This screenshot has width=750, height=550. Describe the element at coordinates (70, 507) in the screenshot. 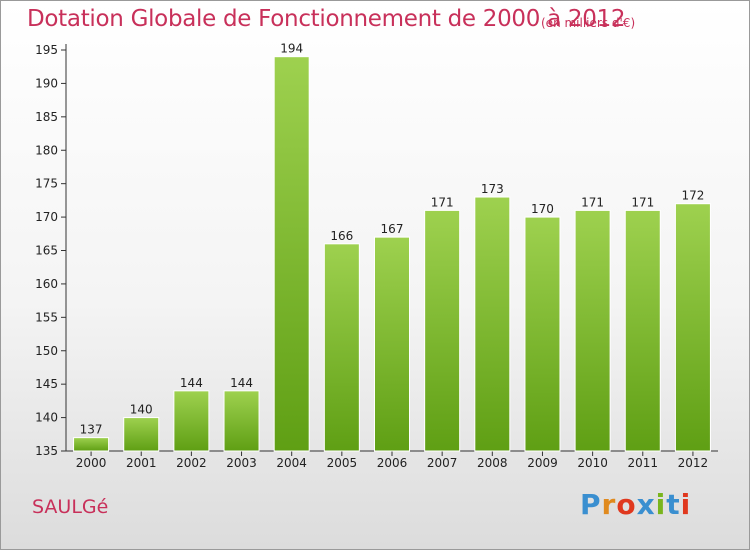

I see `city-name: SAULGé` at that location.